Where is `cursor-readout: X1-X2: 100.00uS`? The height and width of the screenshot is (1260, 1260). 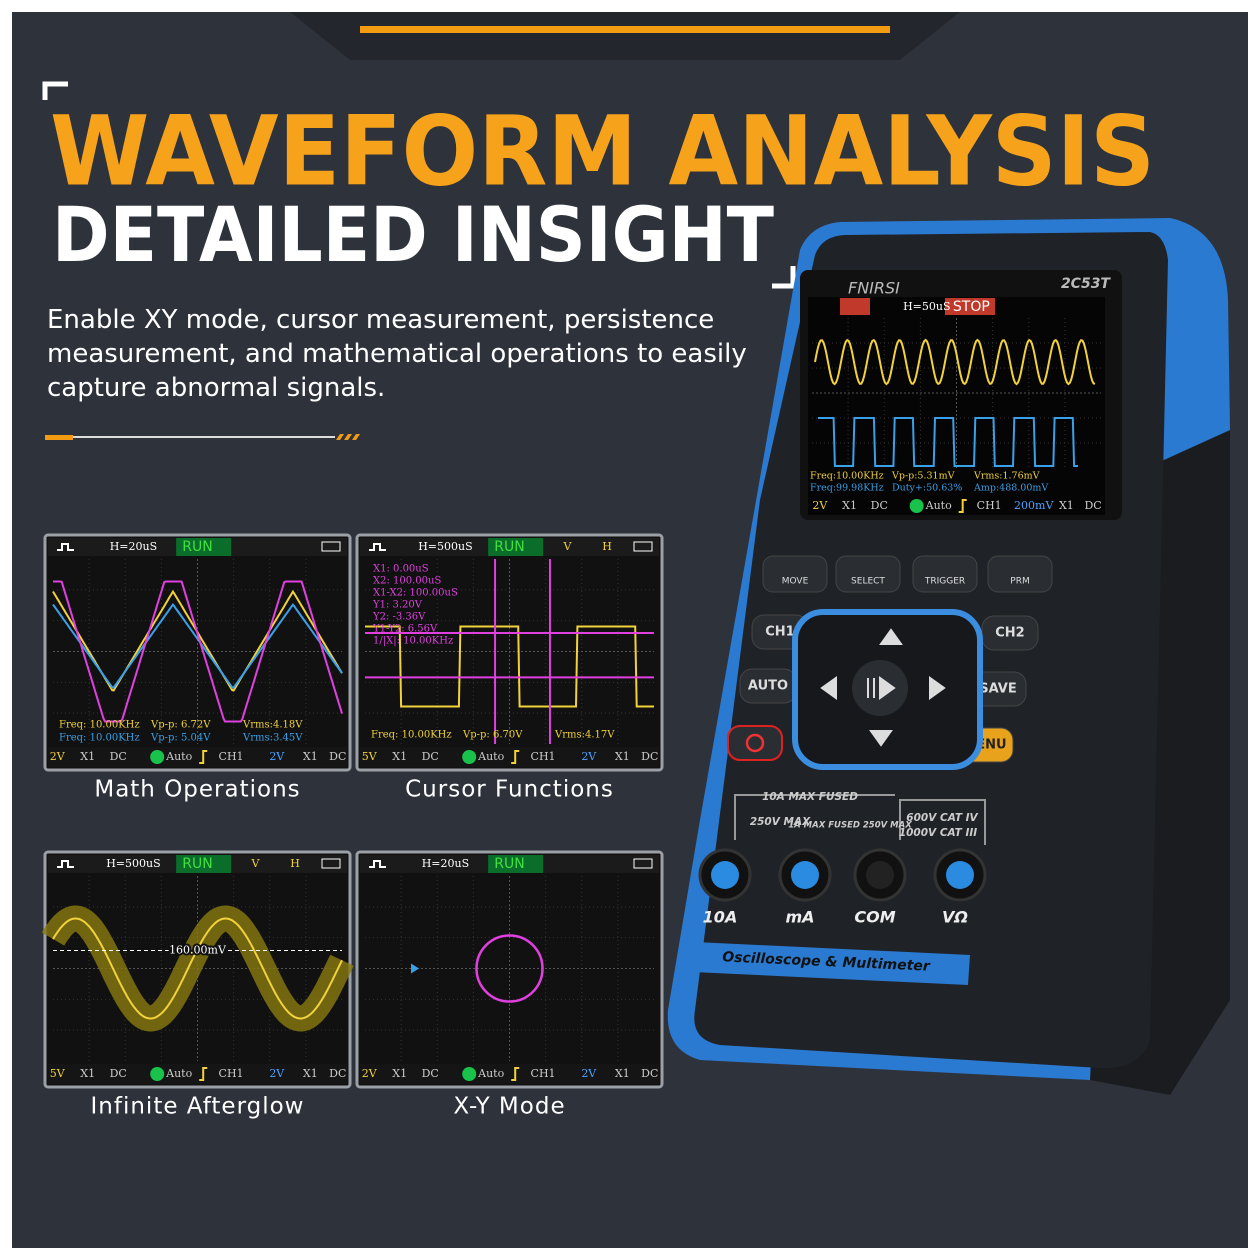 cursor-readout: X1-X2: 100.00uS is located at coordinates (415, 593).